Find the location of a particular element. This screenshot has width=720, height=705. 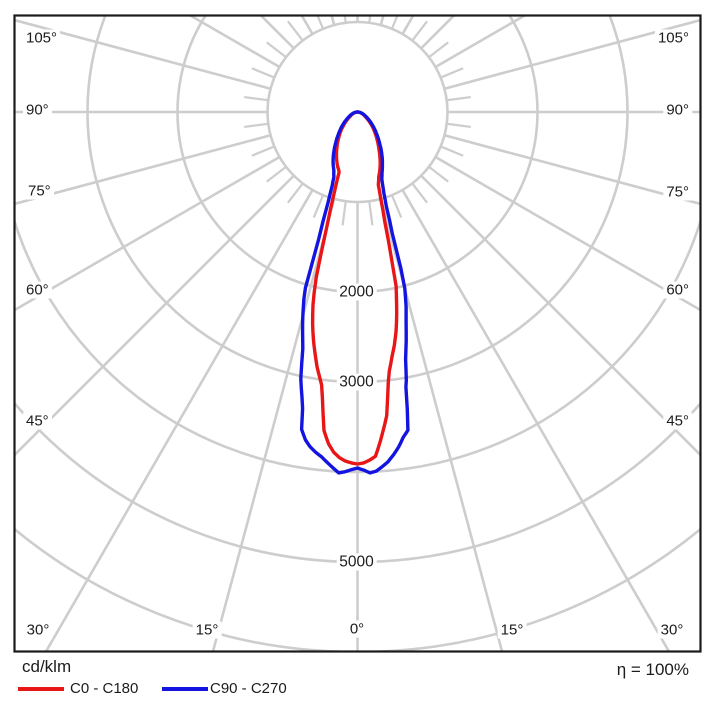

curves-layer is located at coordinates (354, 292).